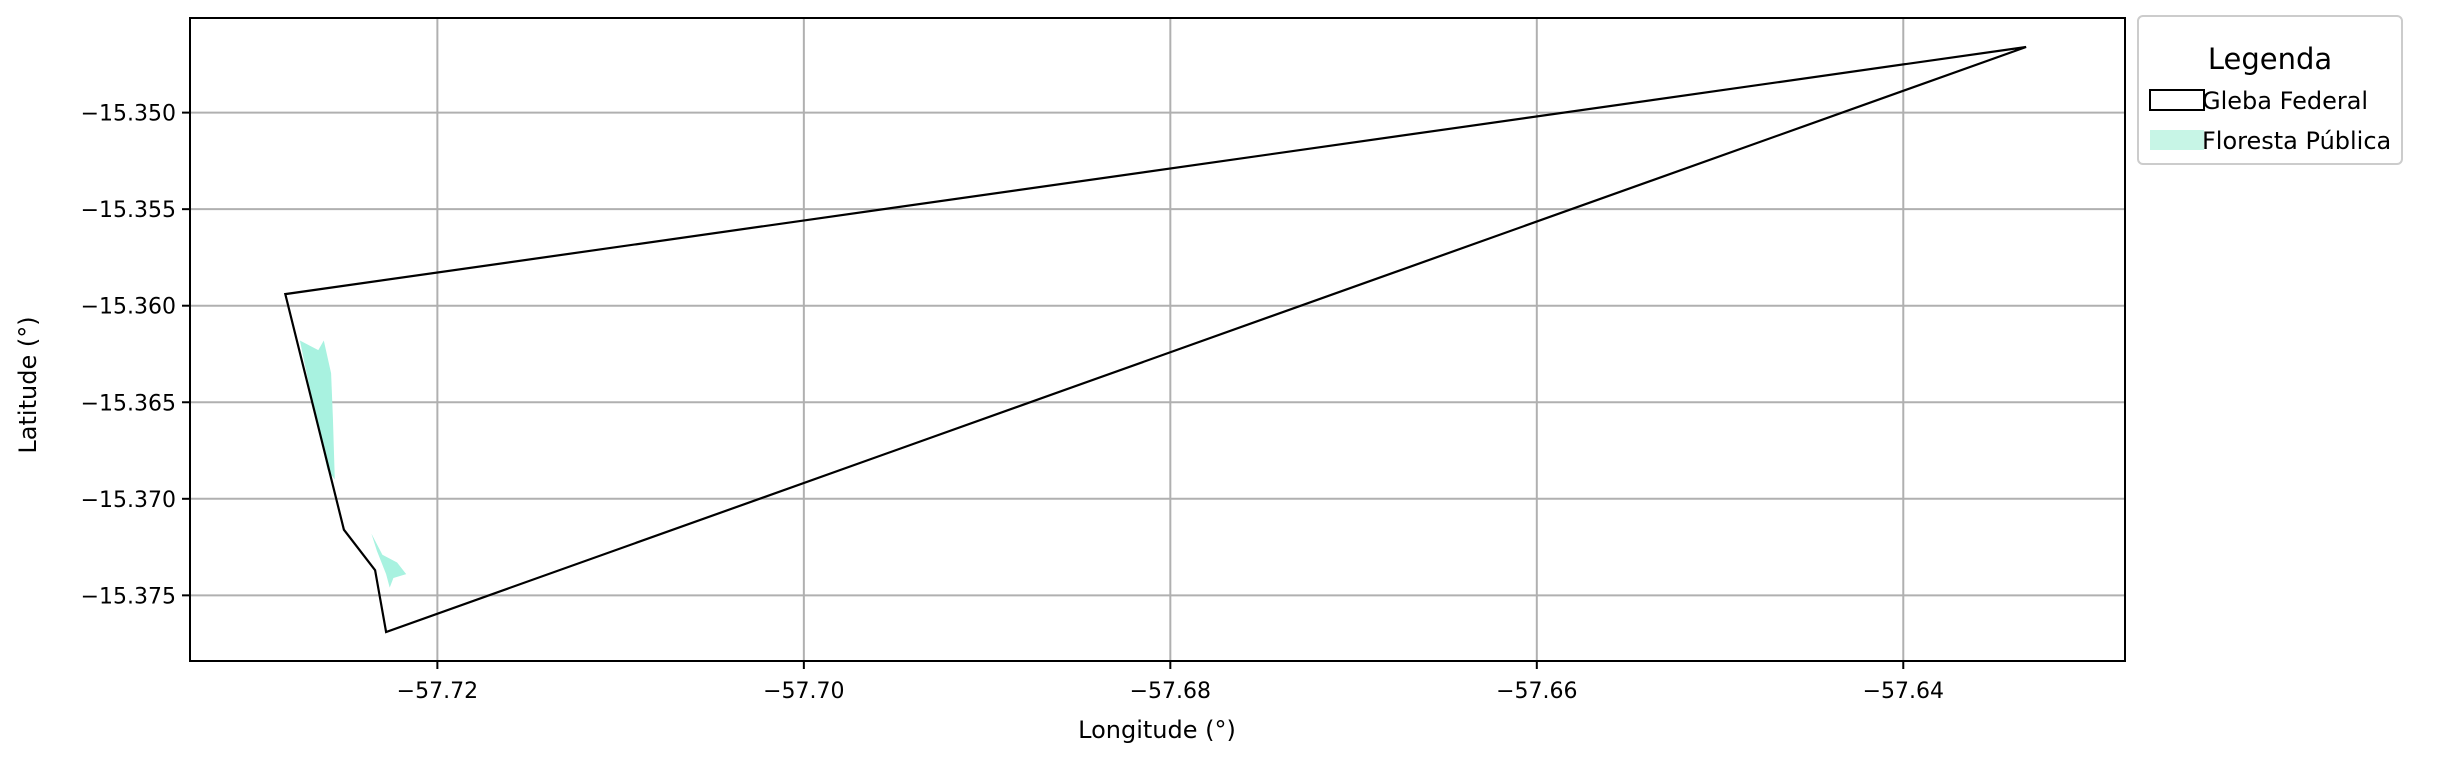  I want to click on legend-label-gleba-federal: Gleba Federal, so click(2285, 101).